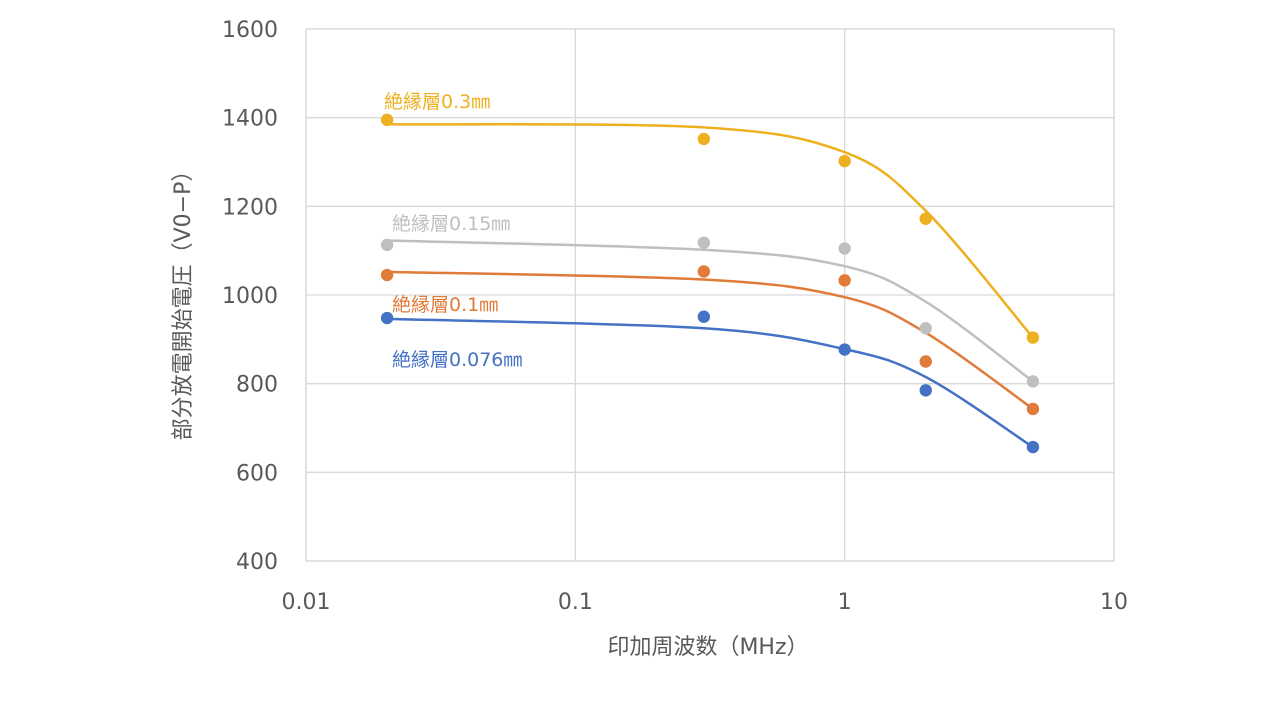  Describe the element at coordinates (306, 602) in the screenshot. I see `x-tick-label: 0.01` at that location.